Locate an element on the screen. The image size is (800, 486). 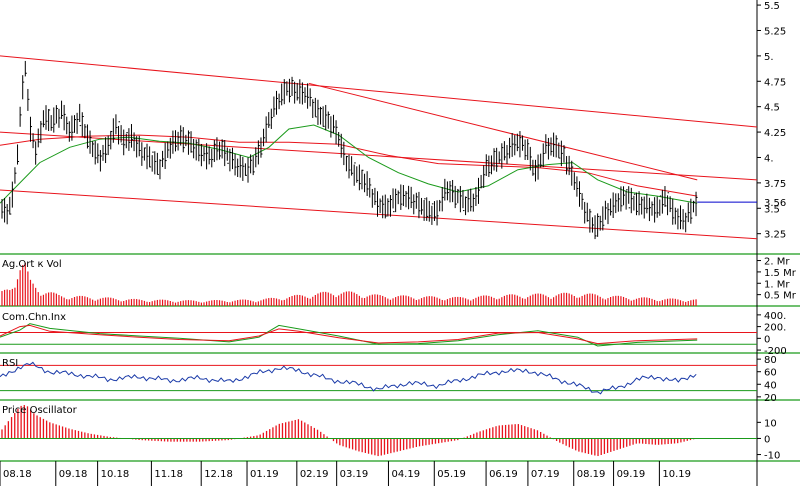
x-tick-label: 08.18 is located at coordinates (17, 474).